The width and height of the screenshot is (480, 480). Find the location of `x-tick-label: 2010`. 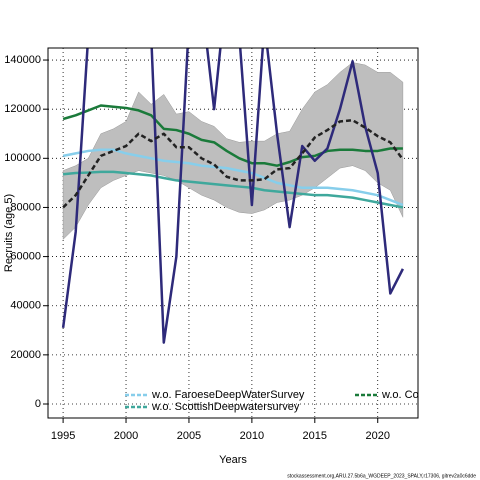

x-tick-label: 2010 is located at coordinates (252, 436).